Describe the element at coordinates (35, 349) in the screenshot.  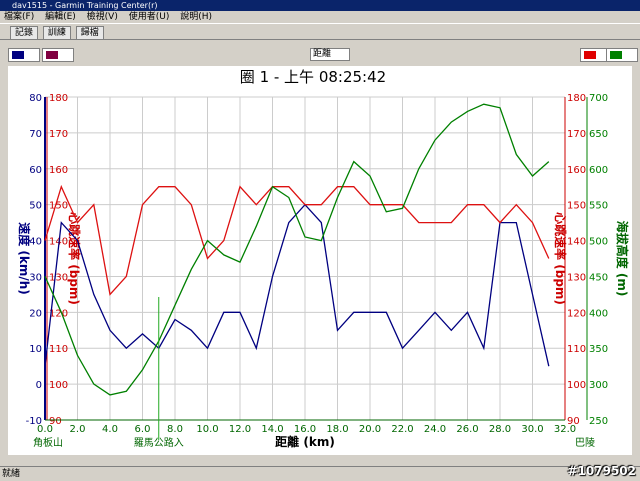
I see `y-tick-label: 10` at that location.